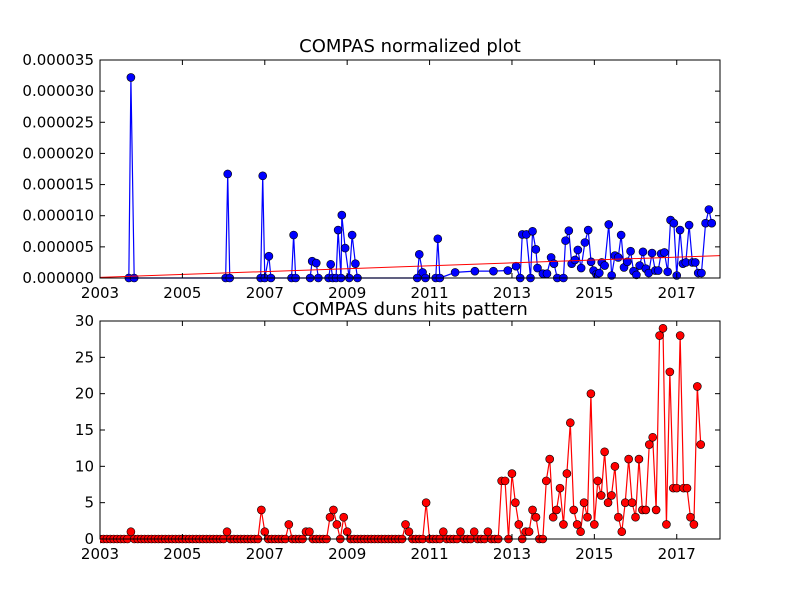 The image size is (800, 600). What do you see at coordinates (89, 539) in the screenshot?
I see `y-tick-label: 0` at bounding box center [89, 539].